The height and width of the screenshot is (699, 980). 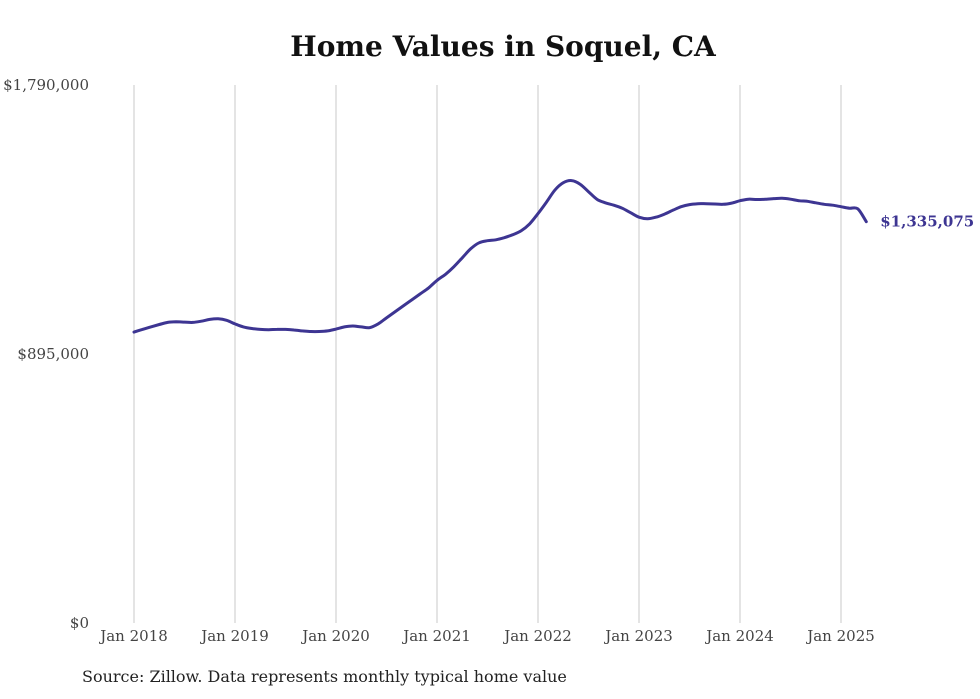 I want to click on x-tick-label: Jan 2024, so click(x=739, y=636).